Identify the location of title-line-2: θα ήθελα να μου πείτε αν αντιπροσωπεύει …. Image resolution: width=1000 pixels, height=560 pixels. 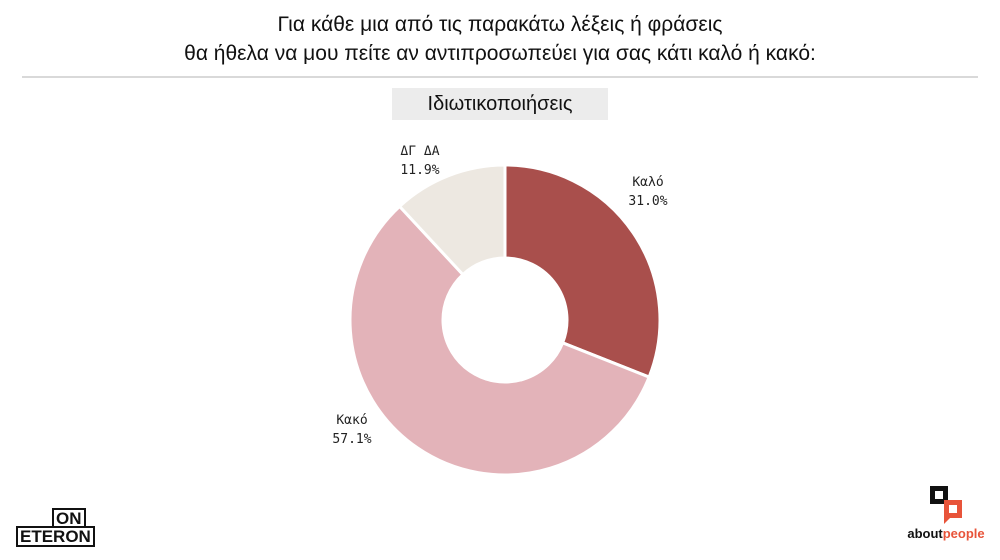
(500, 53).